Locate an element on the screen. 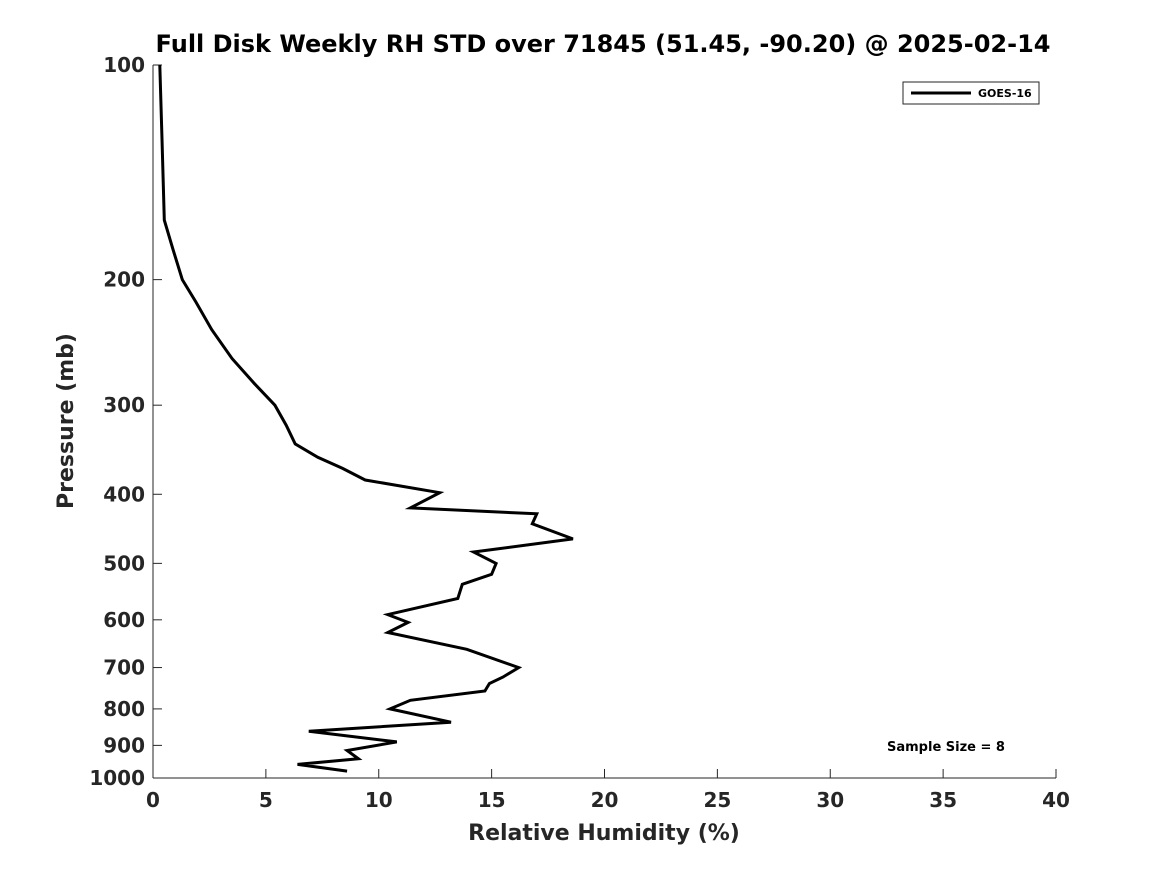 The width and height of the screenshot is (1167, 875). x-tick-label: 30 is located at coordinates (830, 800).